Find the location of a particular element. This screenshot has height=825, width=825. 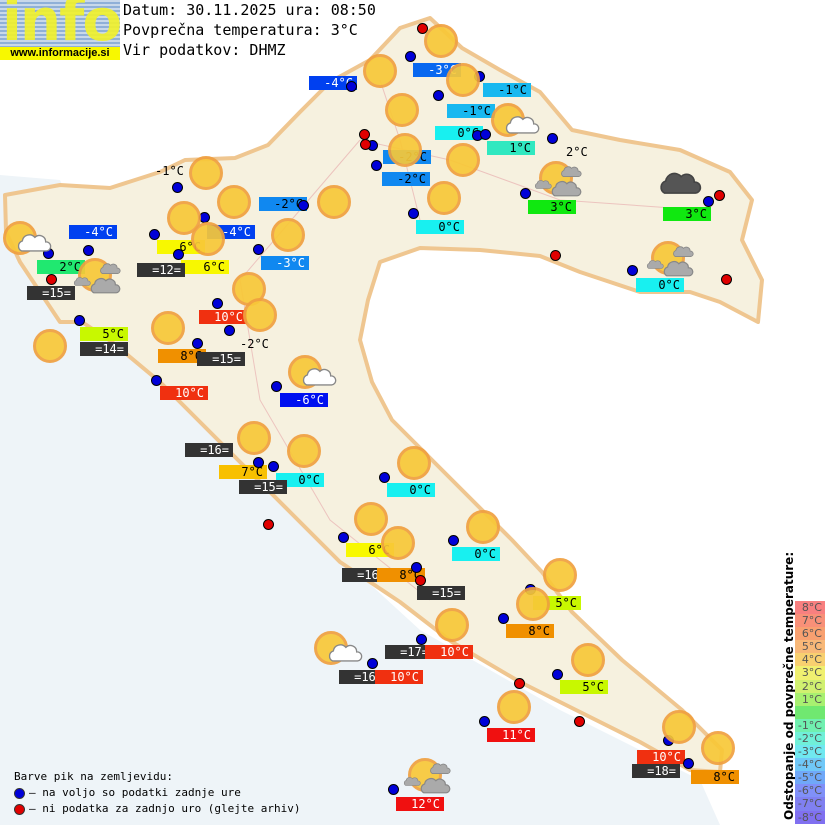

temperature-label: =17= is located at coordinates (409, 652).